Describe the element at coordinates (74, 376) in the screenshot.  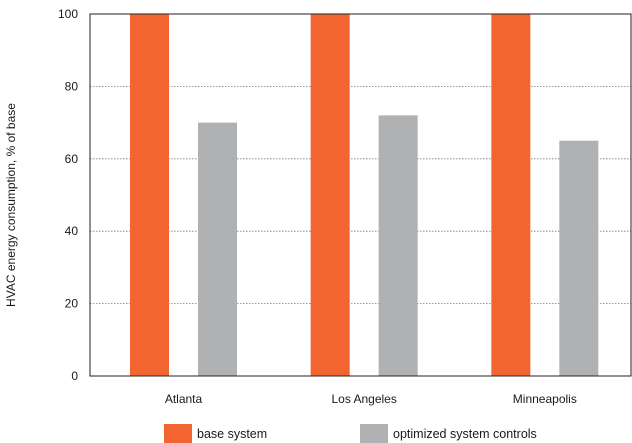
I see `y-tick-label: 0` at that location.